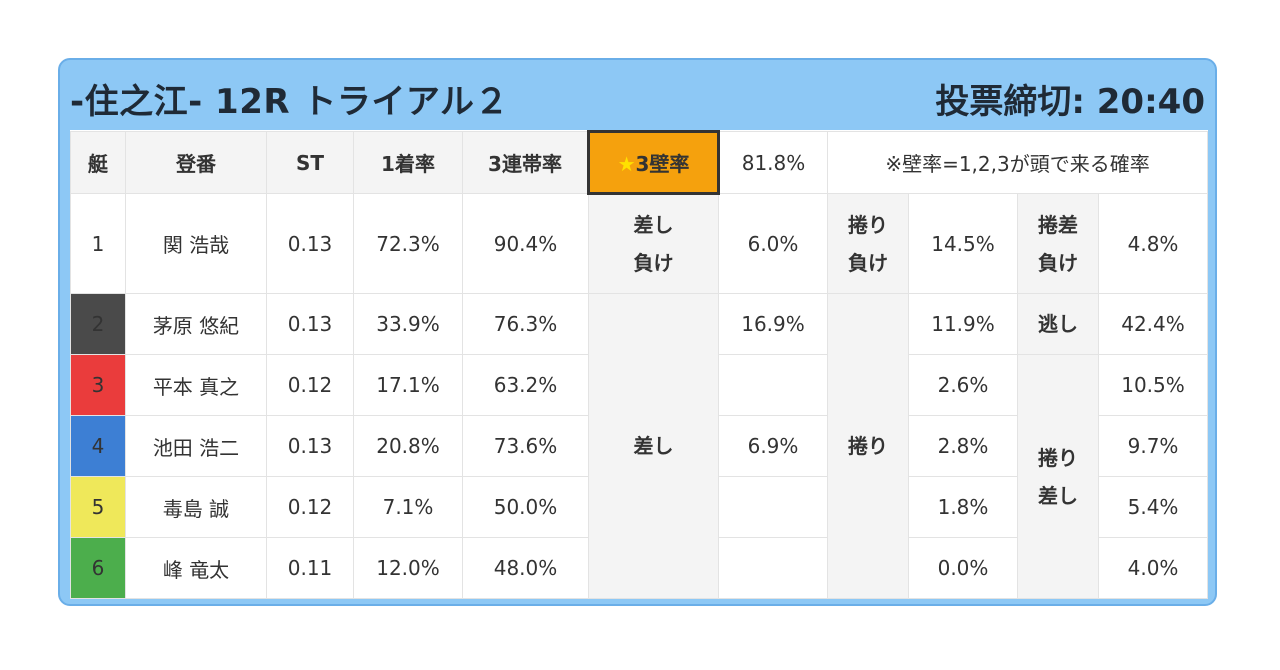  Describe the element at coordinates (408, 385) in the screenshot. I see `win-rate: 17.1%` at that location.